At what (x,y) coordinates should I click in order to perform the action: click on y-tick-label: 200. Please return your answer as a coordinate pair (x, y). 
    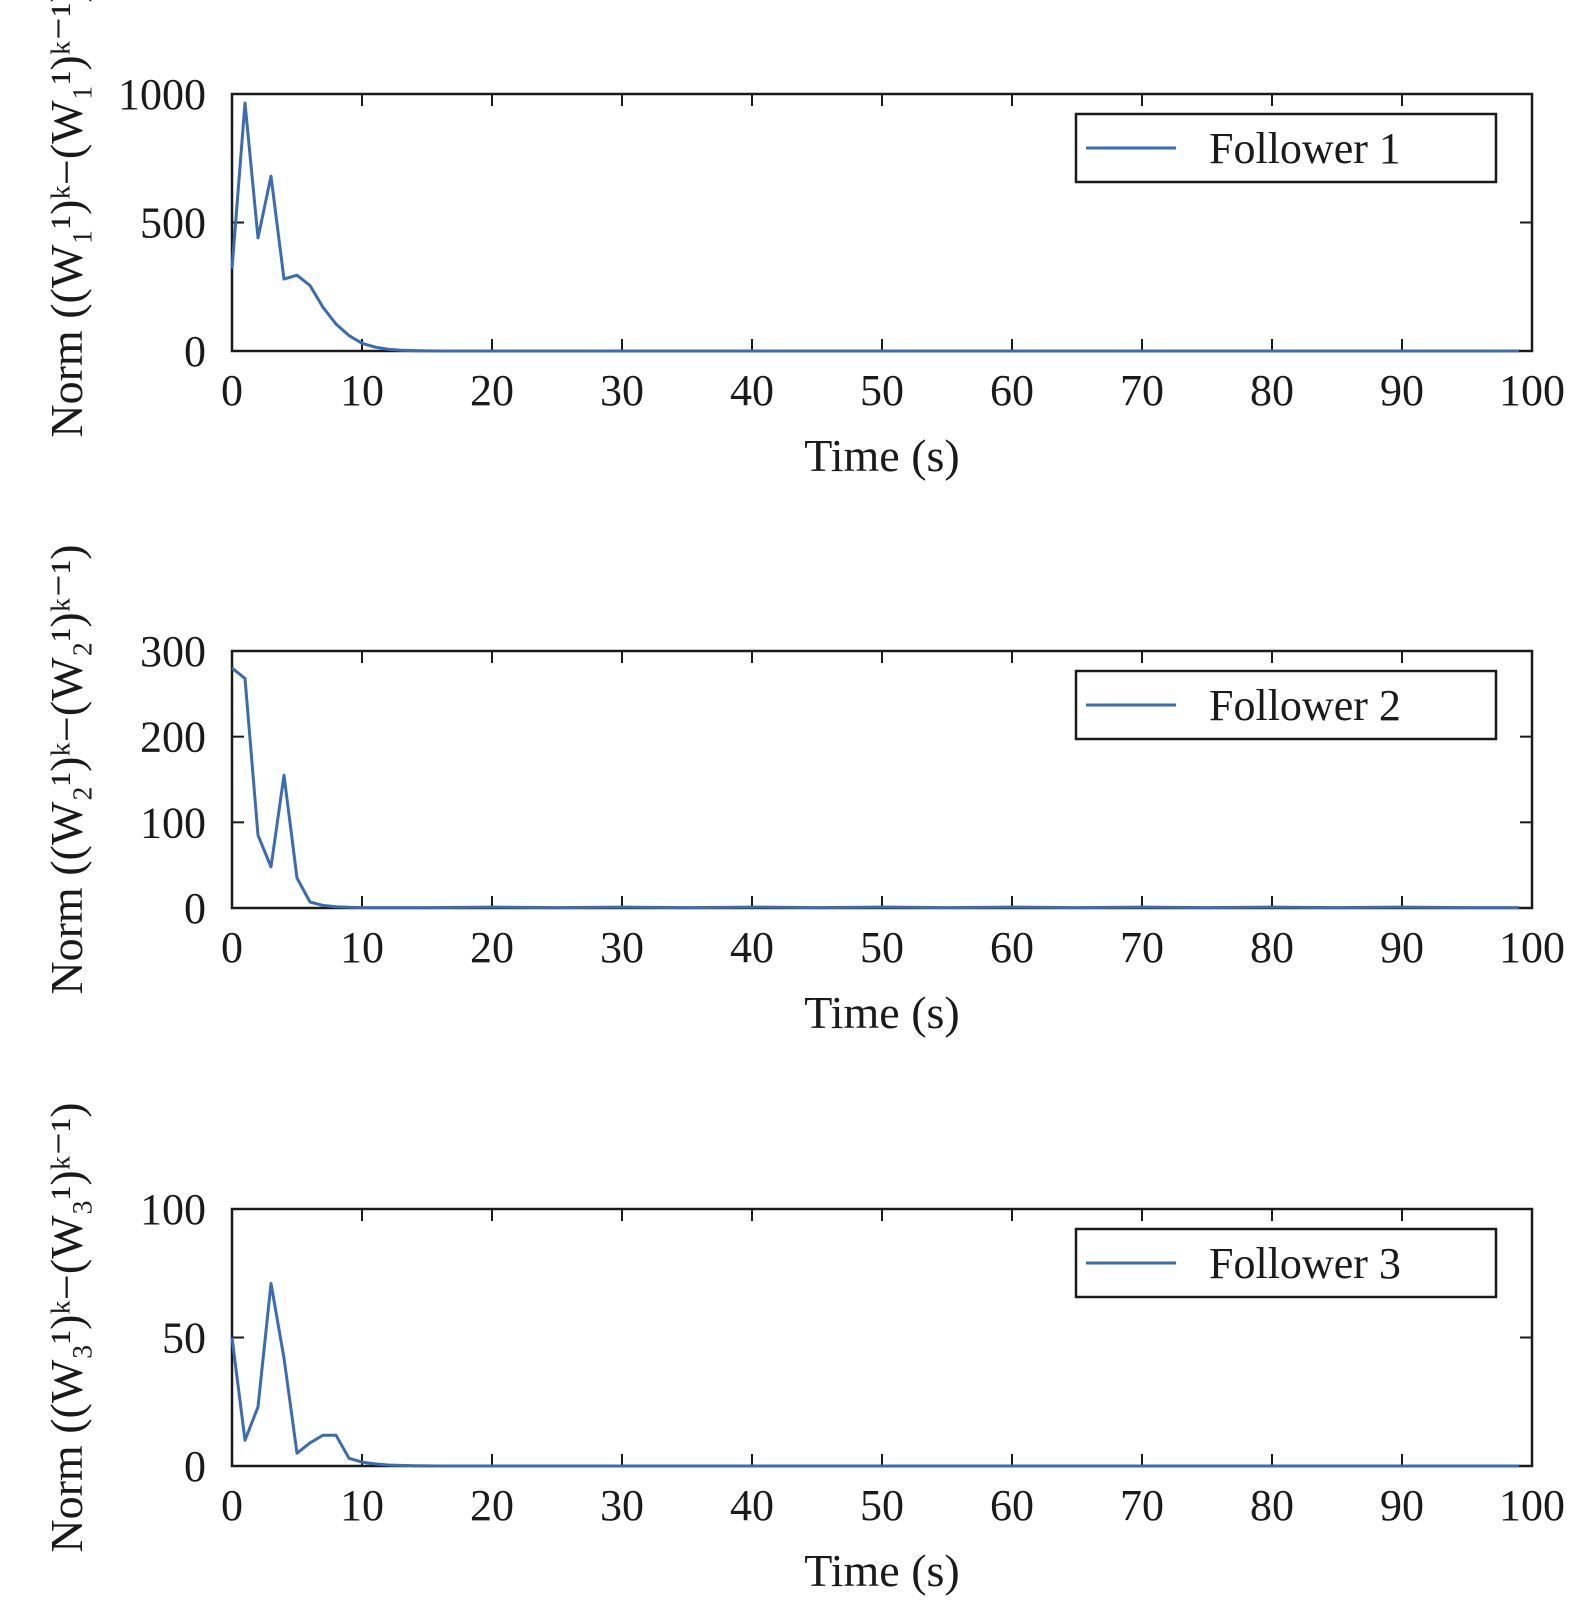
    Looking at the image, I should click on (173, 737).